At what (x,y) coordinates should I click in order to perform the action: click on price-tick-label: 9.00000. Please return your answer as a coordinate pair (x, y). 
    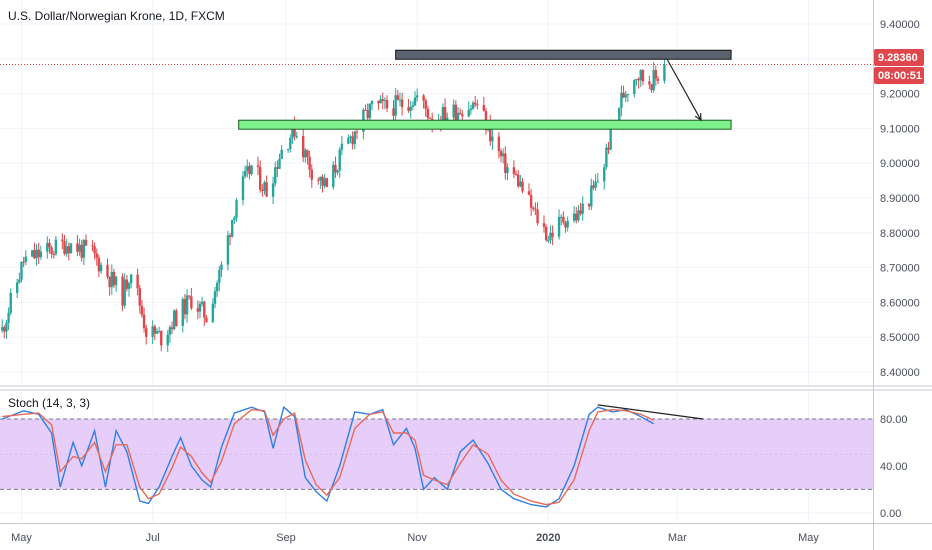
    Looking at the image, I should click on (900, 164).